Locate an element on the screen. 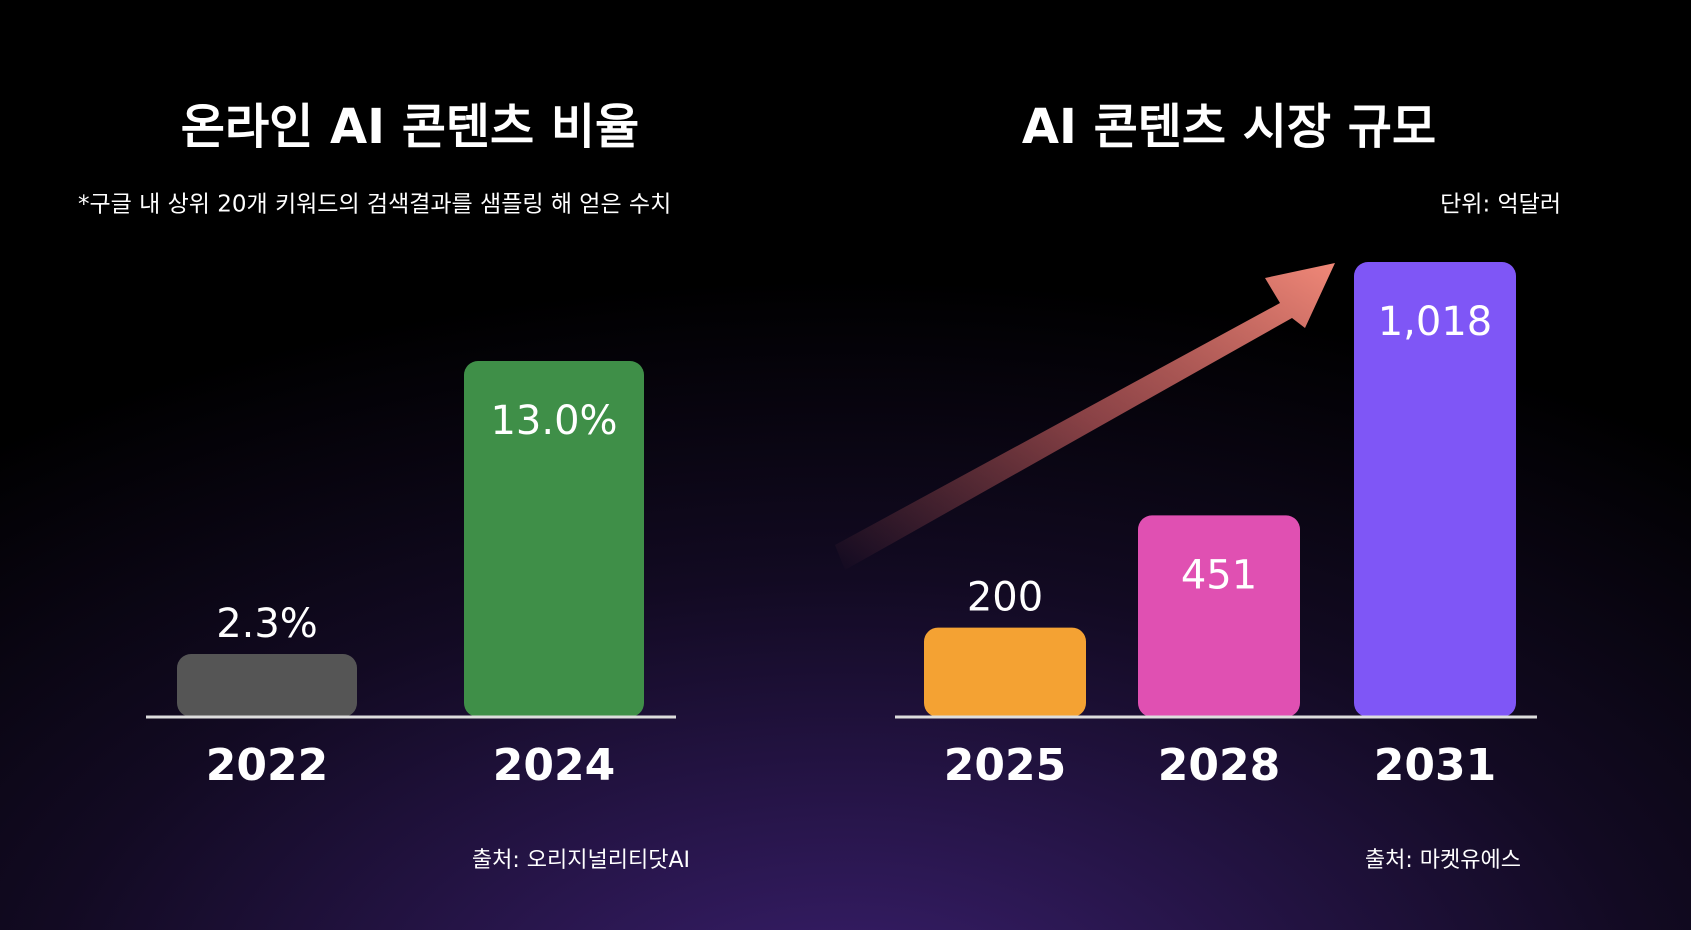 The width and height of the screenshot is (1691, 930). value-label: 451 is located at coordinates (1219, 575).